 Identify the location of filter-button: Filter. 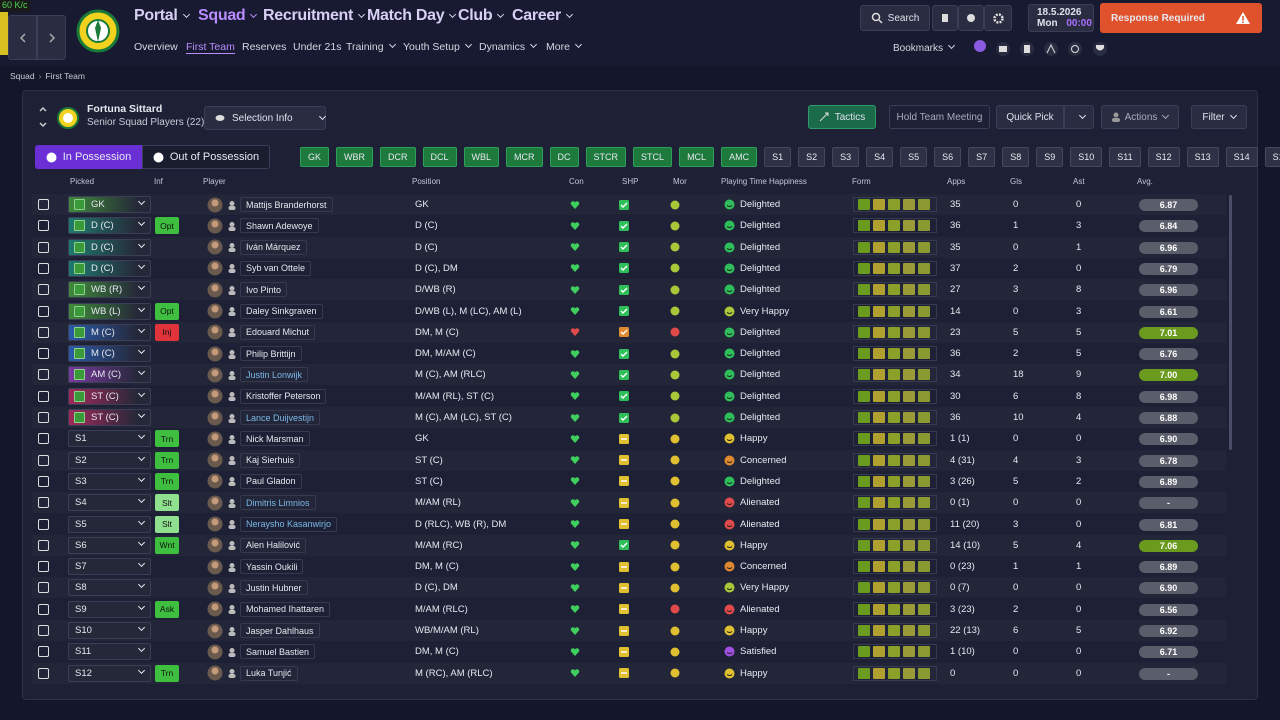
(1219, 117).